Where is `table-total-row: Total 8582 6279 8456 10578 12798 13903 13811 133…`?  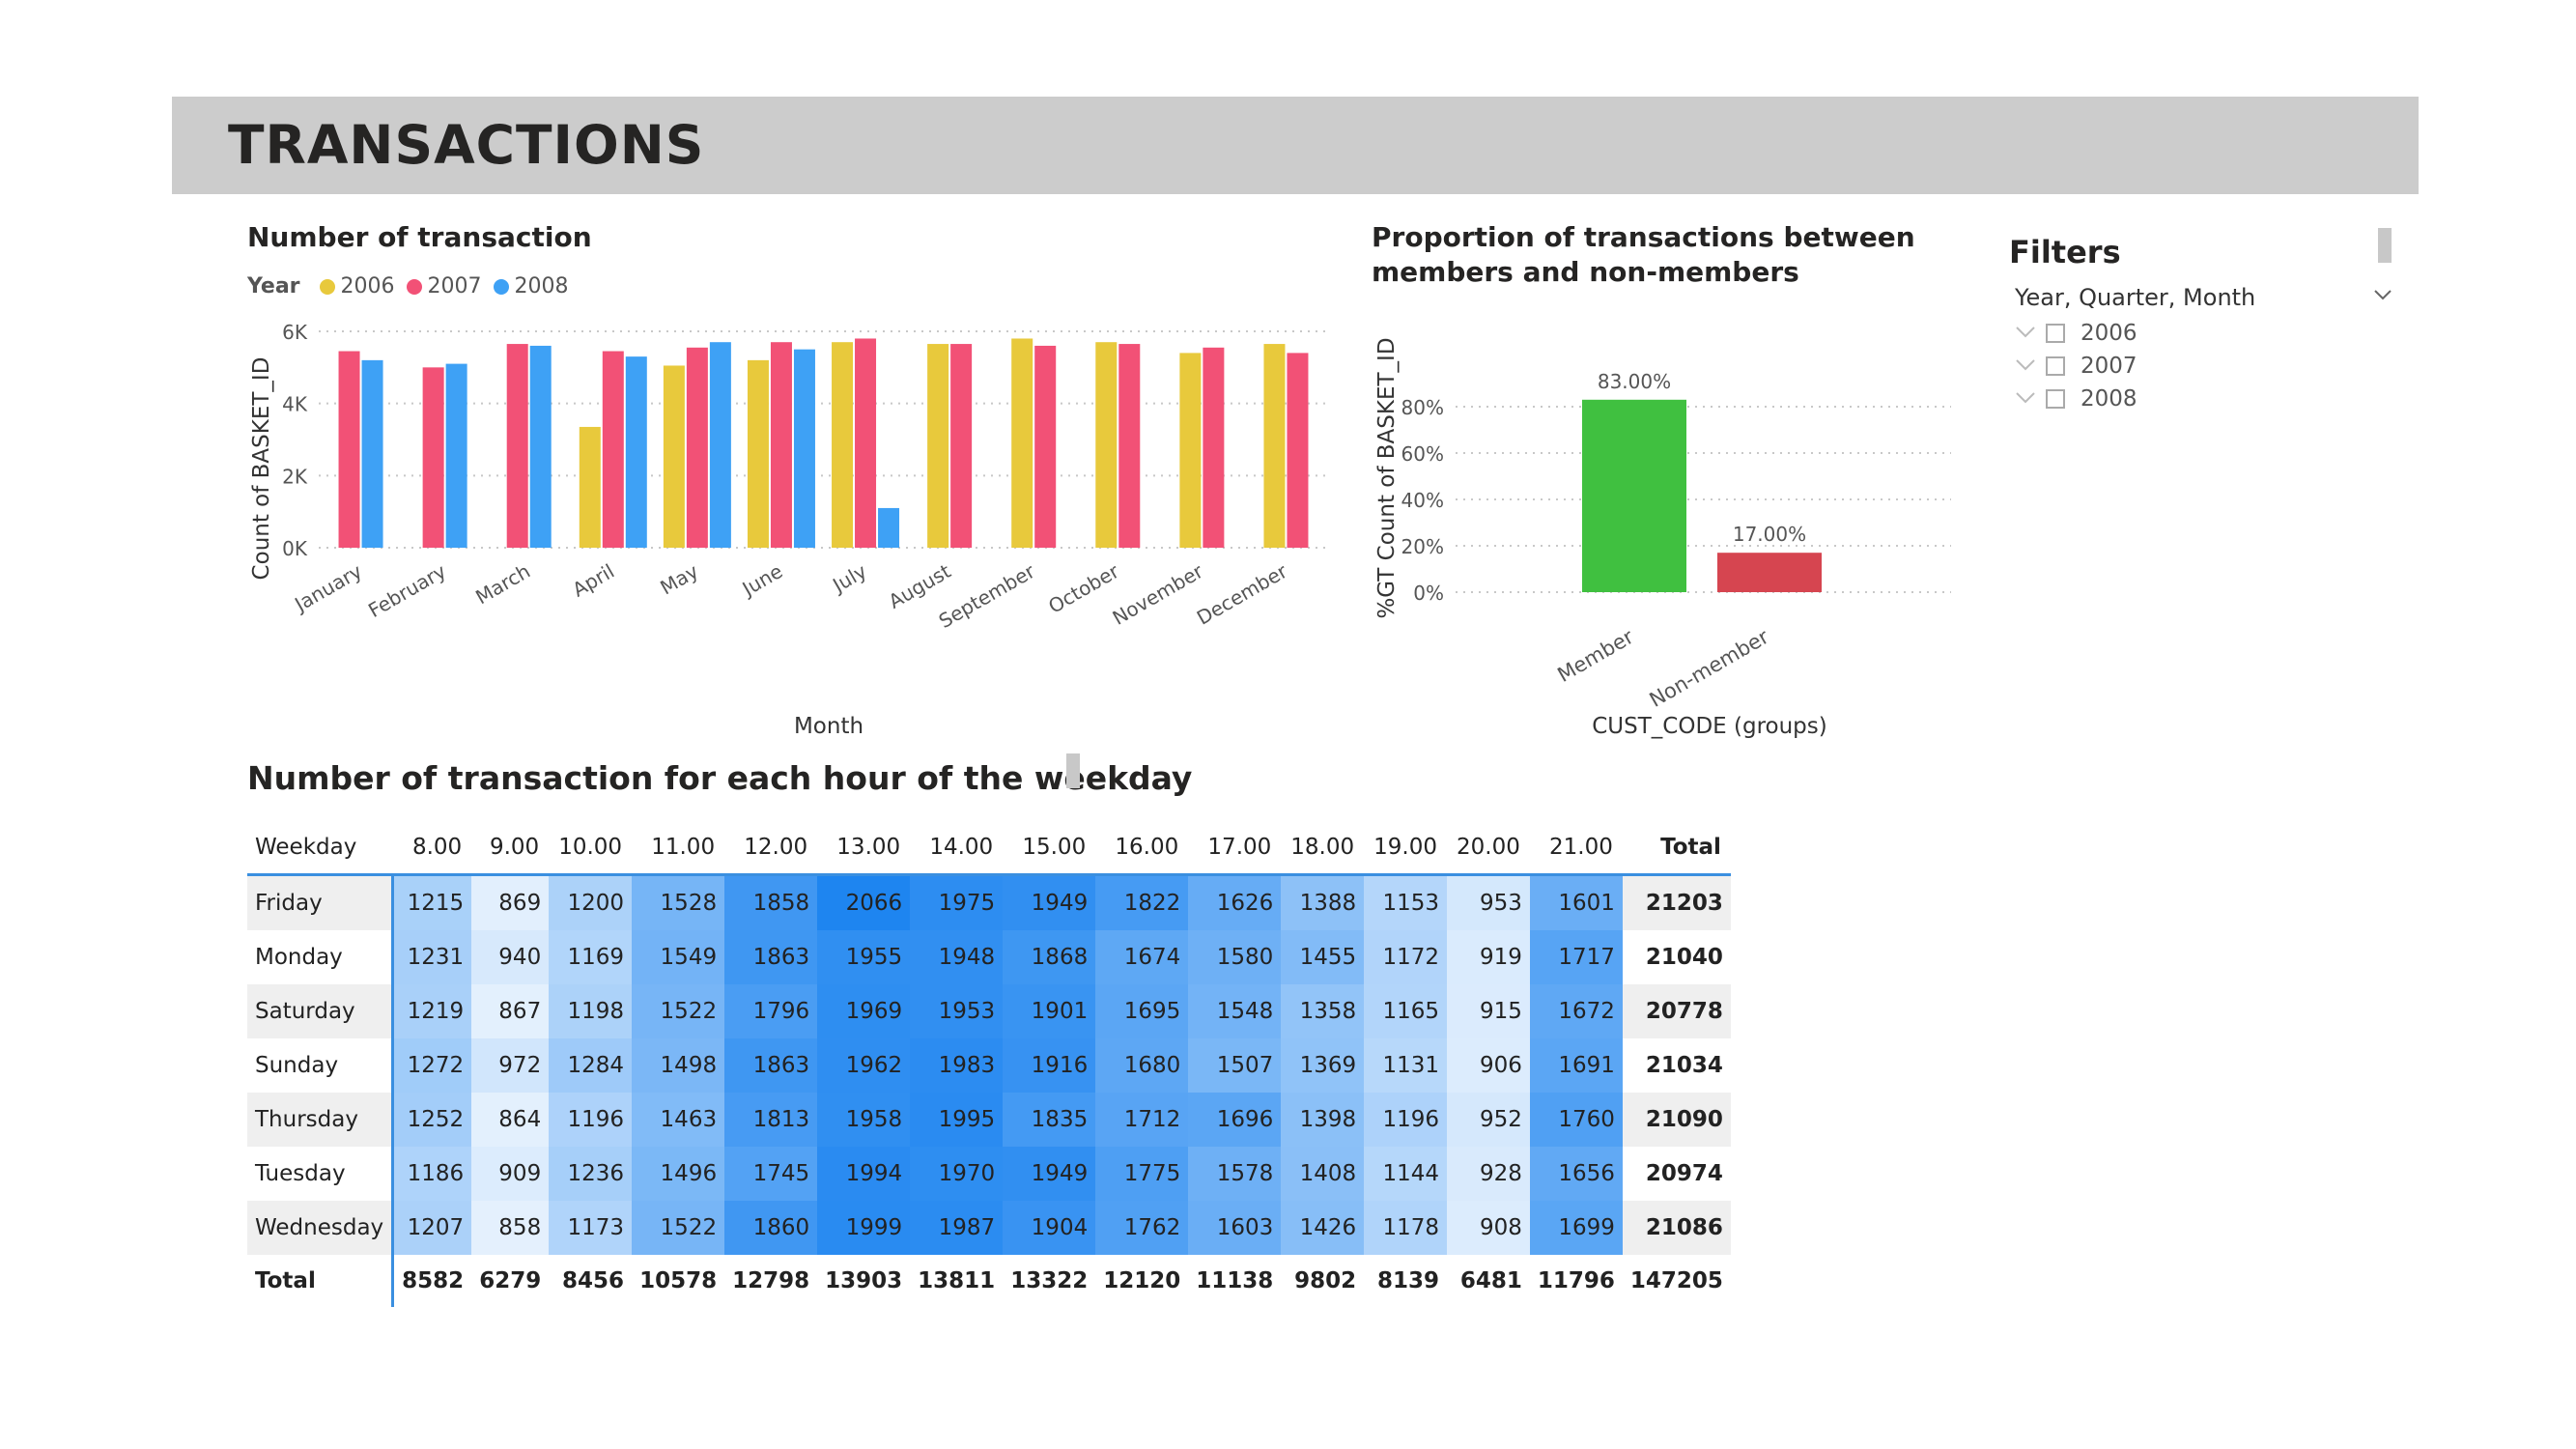
table-total-row: Total 8582 6279 8456 10578 12798 13903 13811 133… is located at coordinates (989, 1281).